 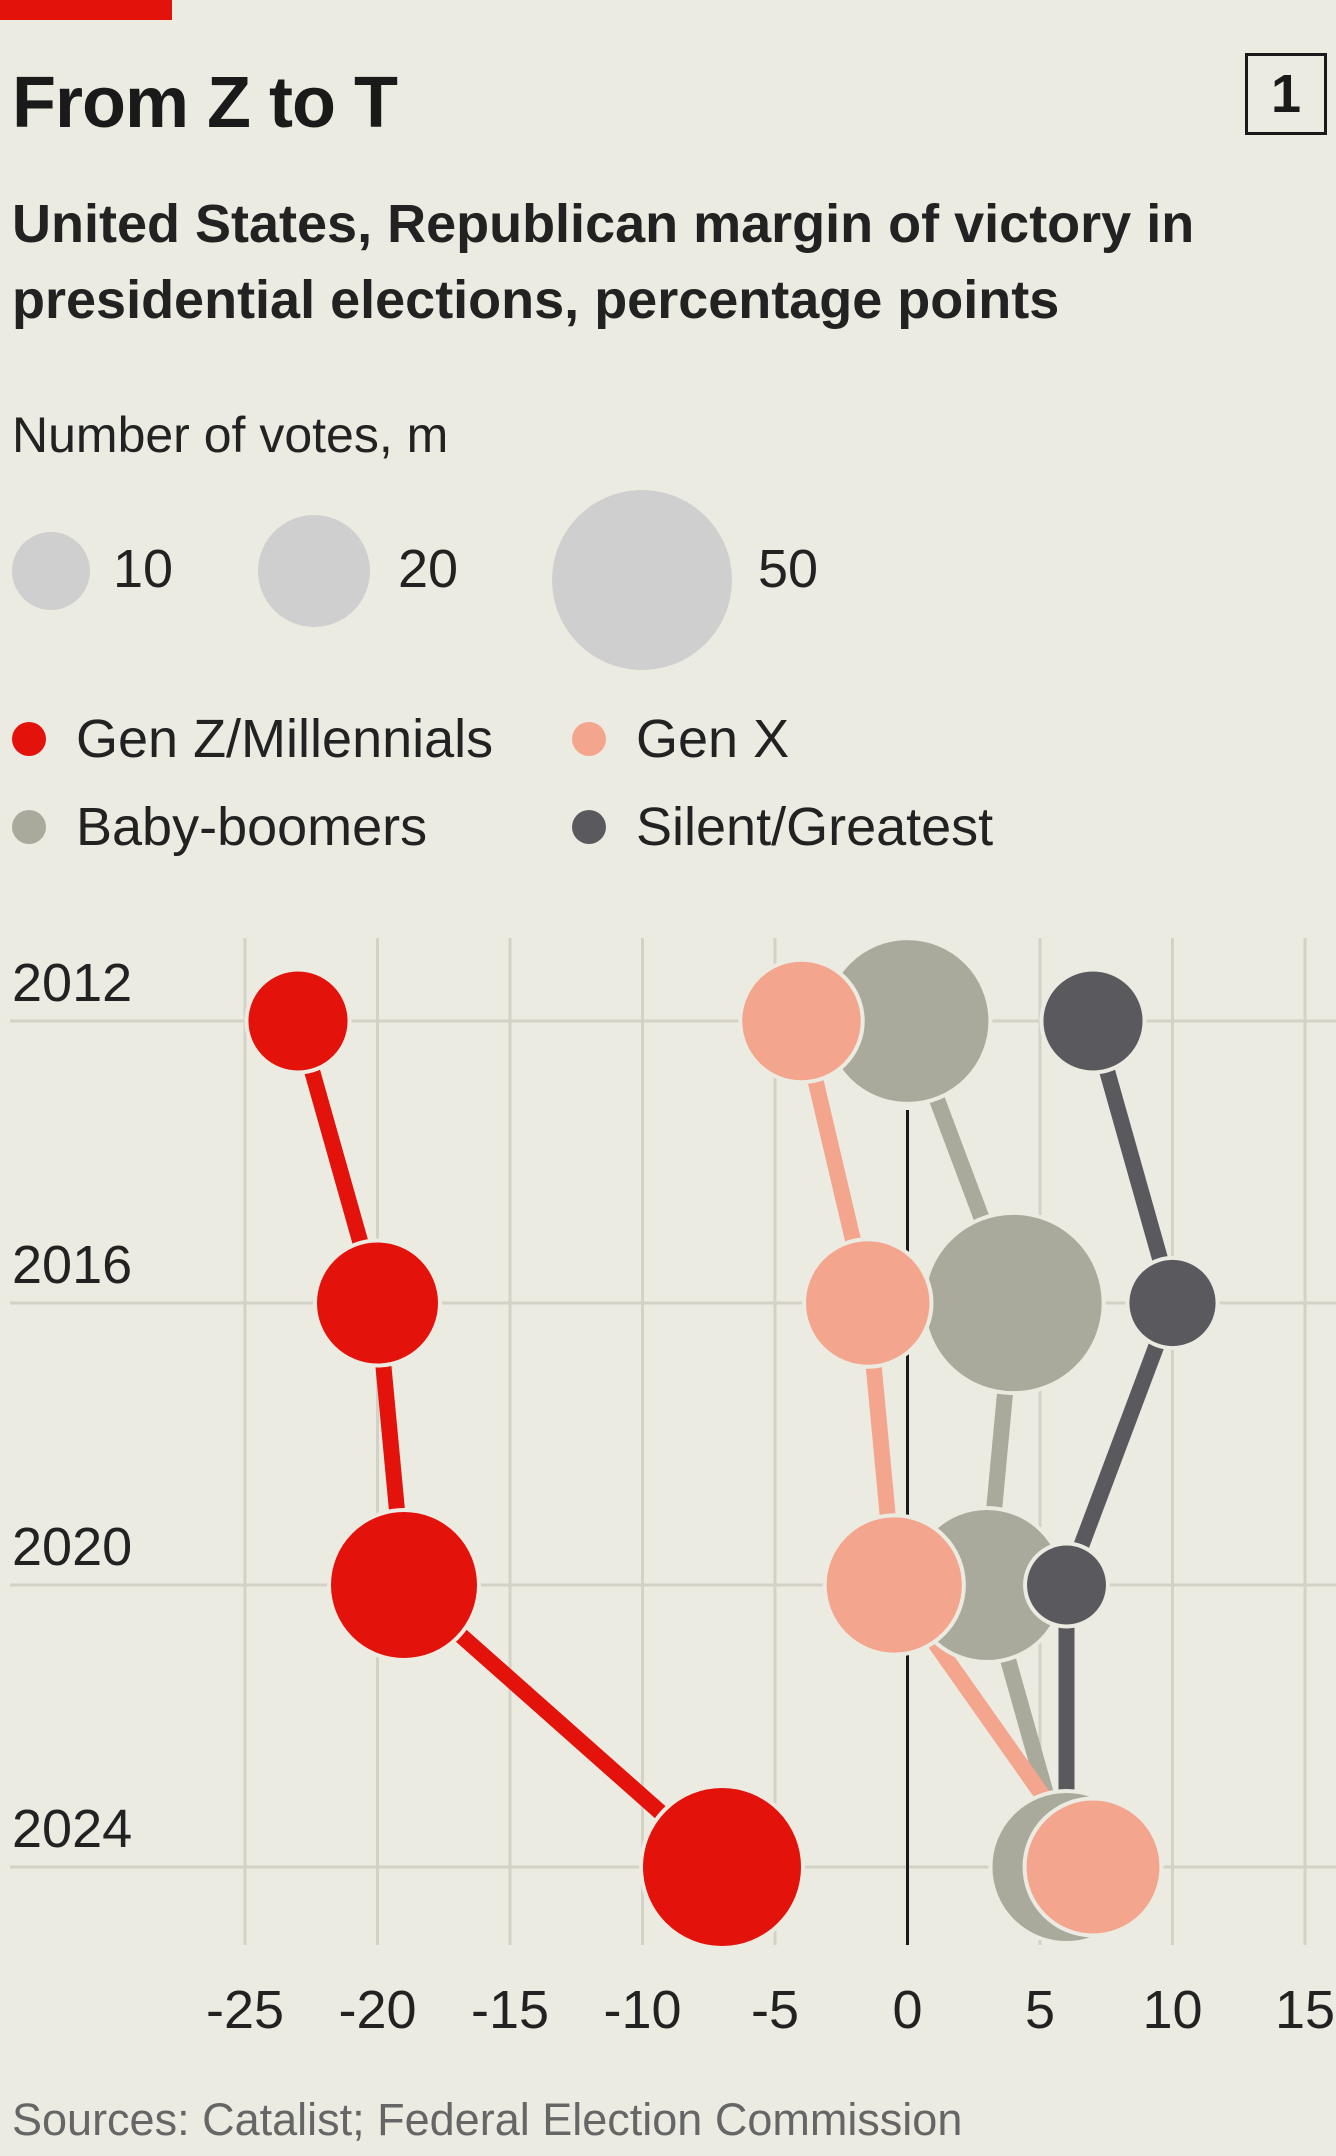 What do you see at coordinates (143, 569) in the screenshot?
I see `size-legend-label-10: 10` at bounding box center [143, 569].